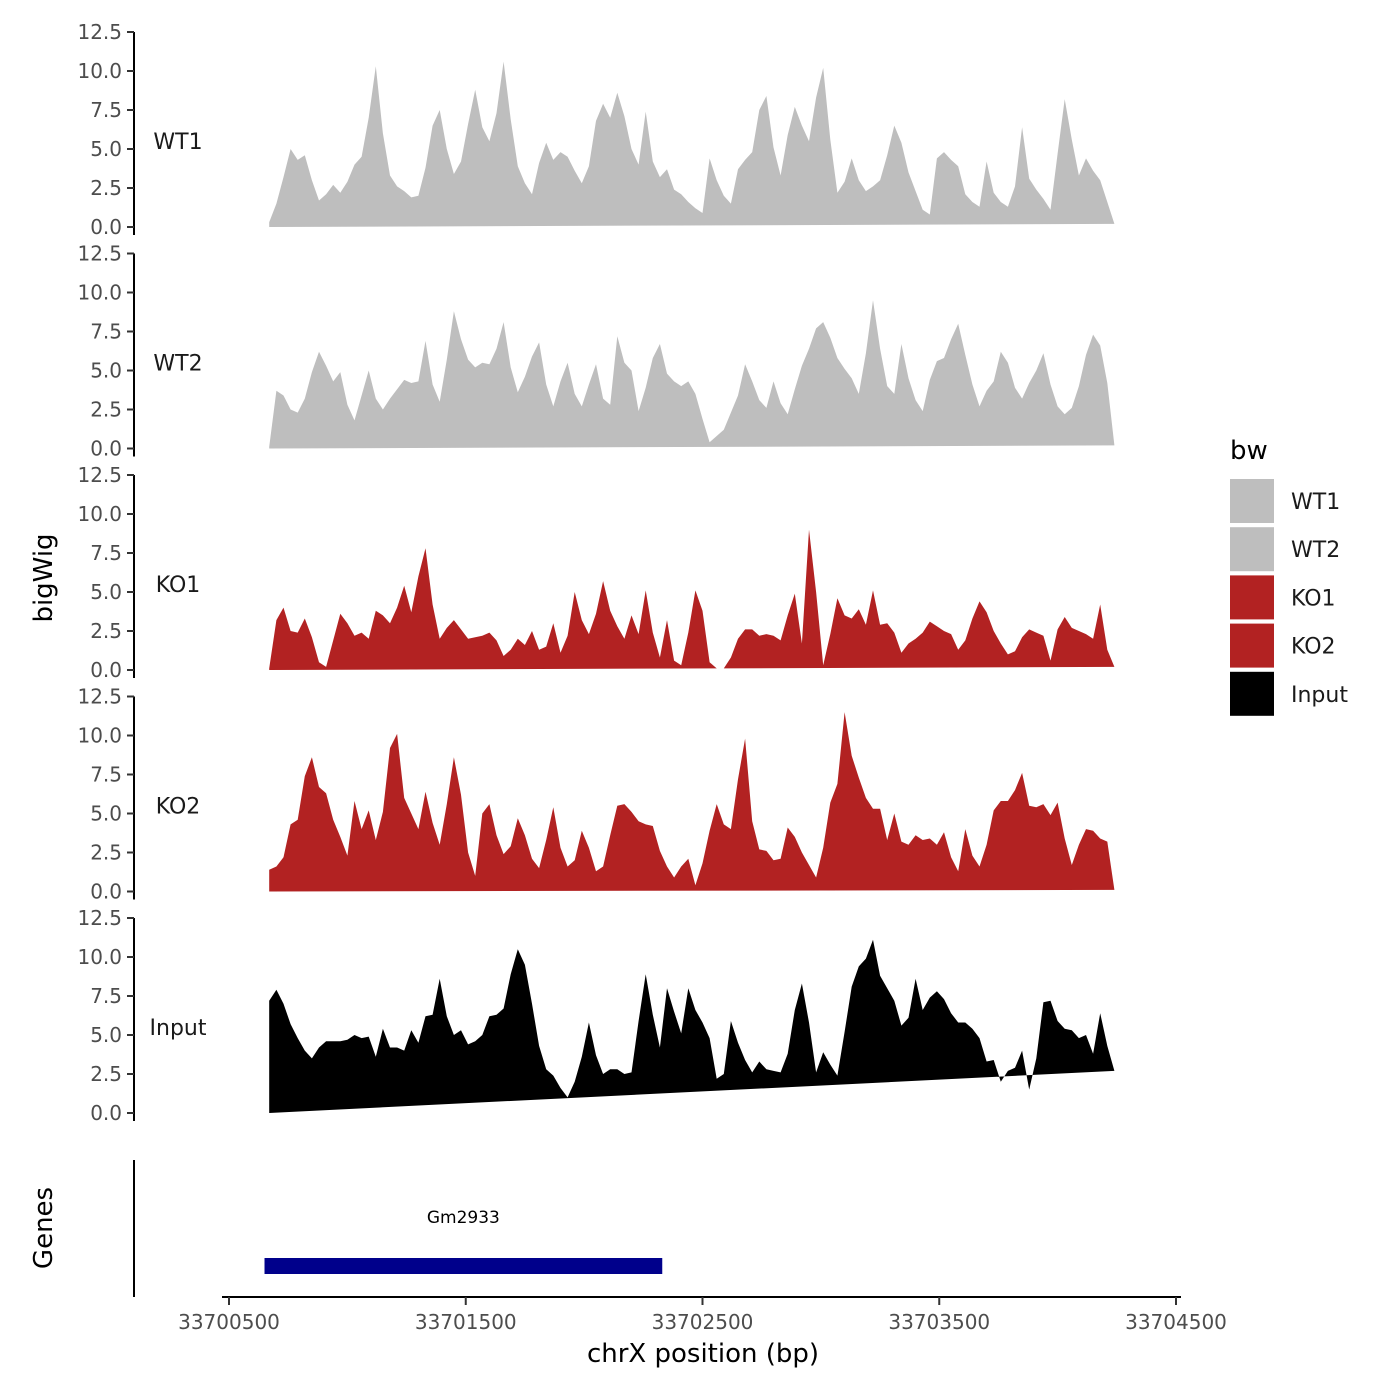 The image size is (1400, 1400). I want to click on gene-bar-gm2933, so click(463, 1266).